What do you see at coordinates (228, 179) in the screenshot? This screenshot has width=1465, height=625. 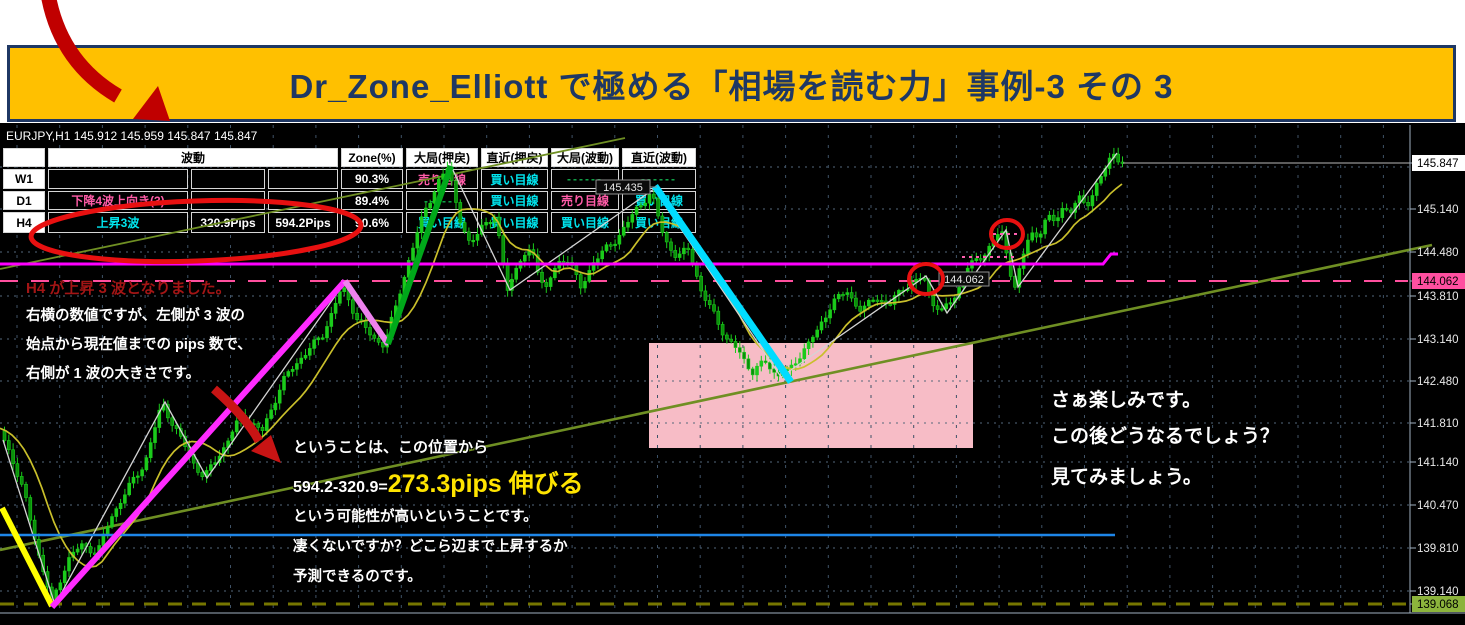 I see `cell-w1-pips1` at bounding box center [228, 179].